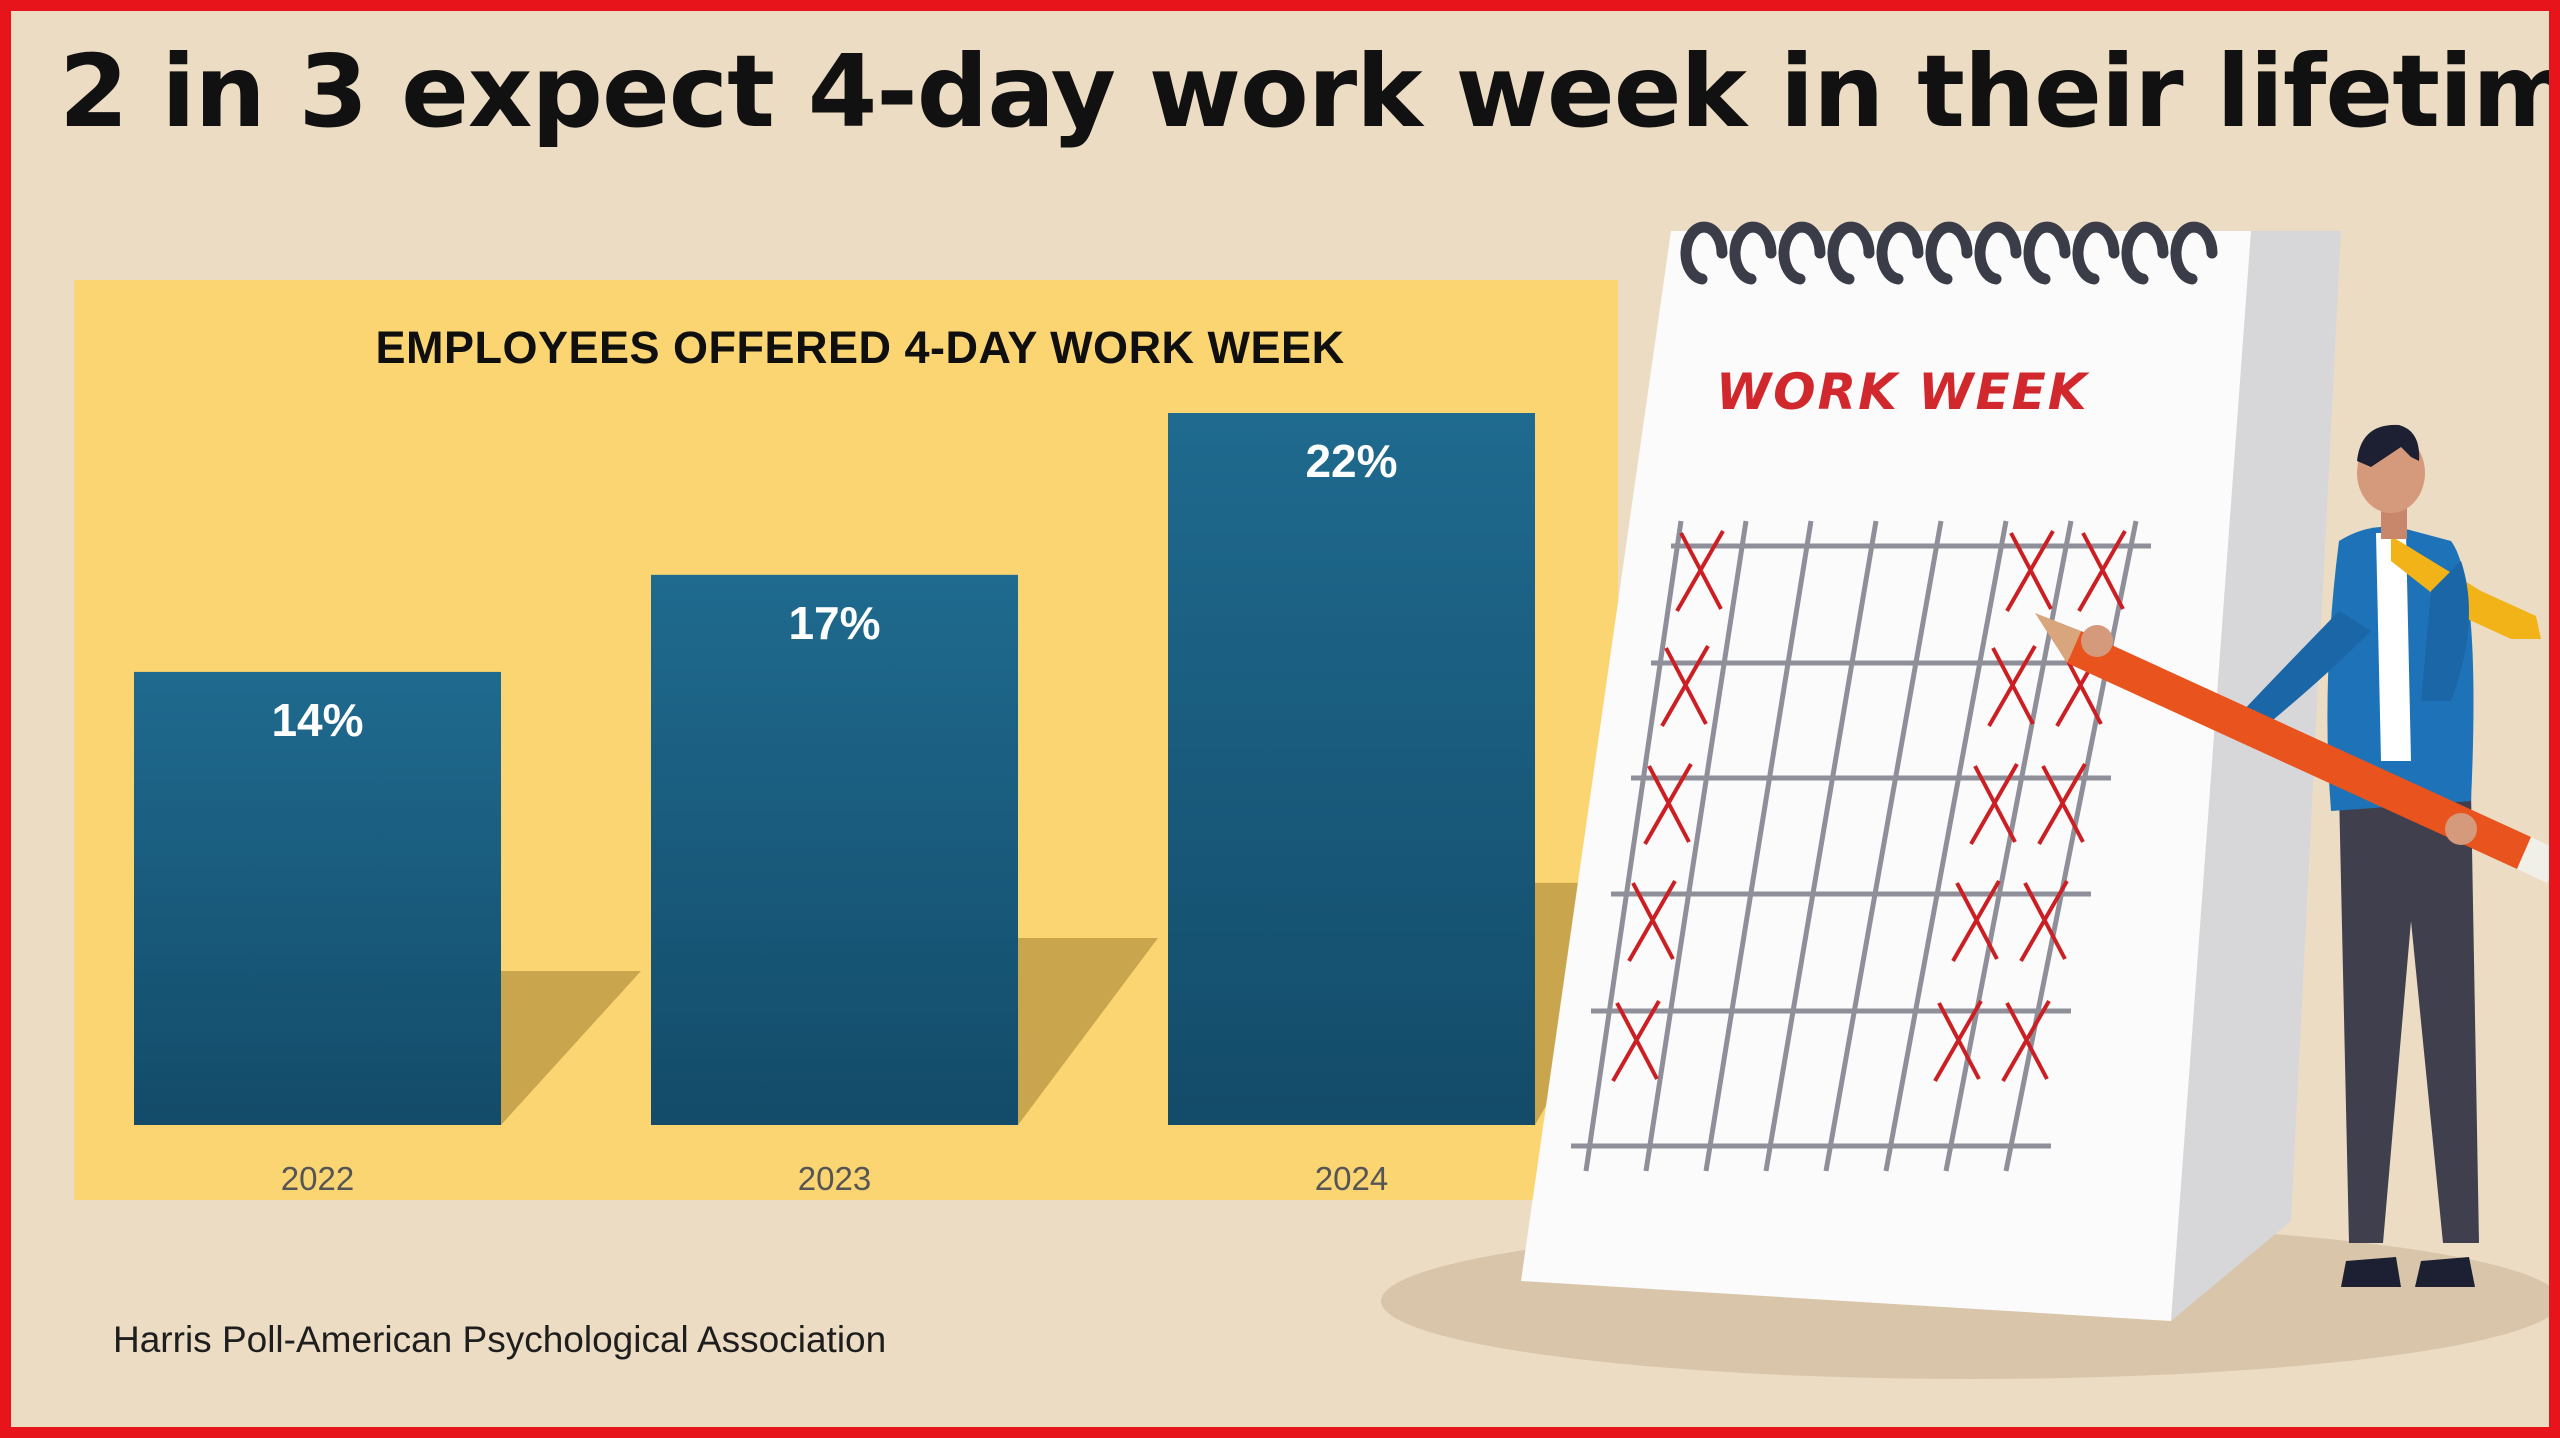 The height and width of the screenshot is (1438, 2560). What do you see at coordinates (317, 720) in the screenshot?
I see `value-label-2022: 14%` at bounding box center [317, 720].